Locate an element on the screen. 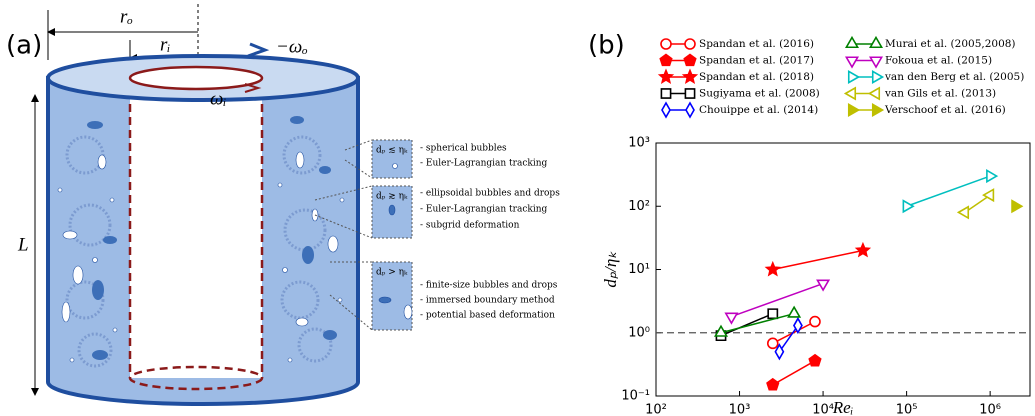  x-tick-label: 10³ is located at coordinates (740, 409).